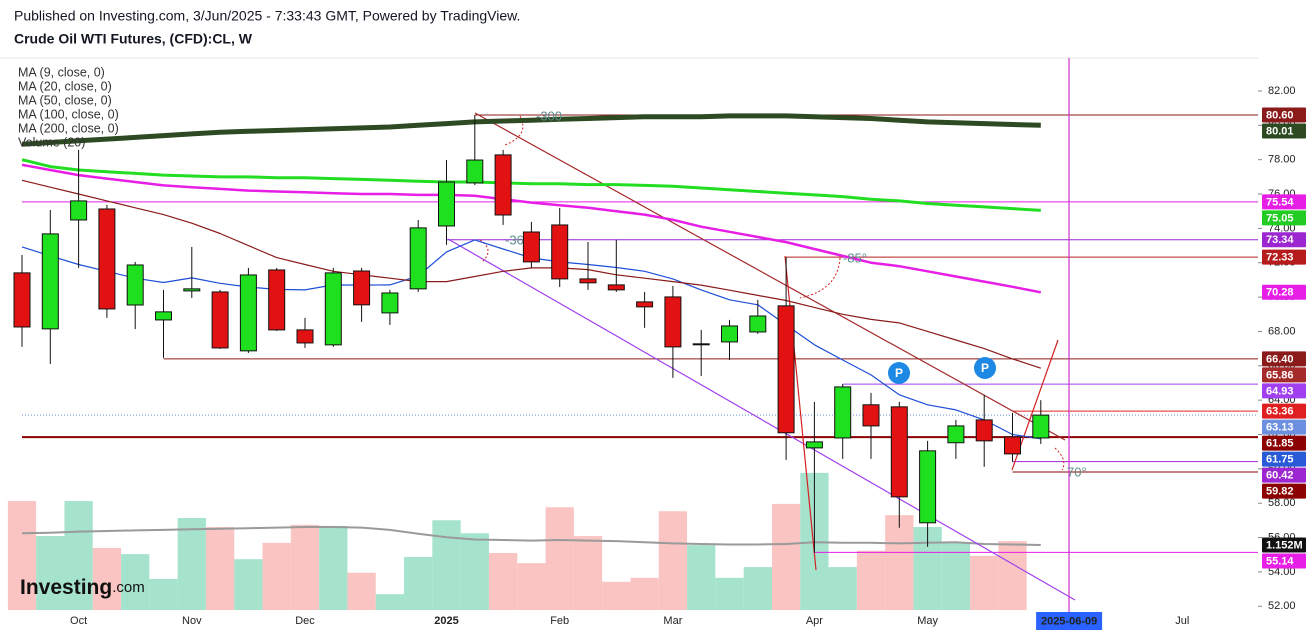 The width and height of the screenshot is (1316, 634). Describe the element at coordinates (65, 86) in the screenshot. I see `legend-entry: MA (20, close, 0)` at that location.